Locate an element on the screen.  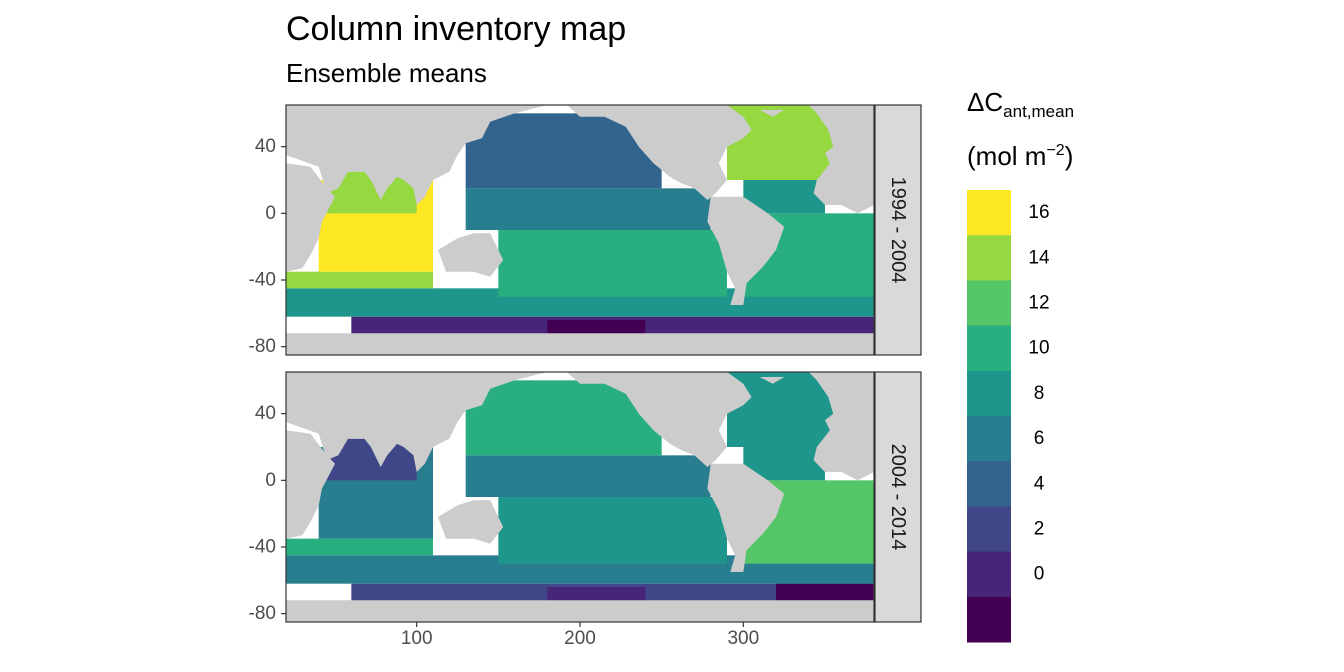
chart-title: Column inventory map is located at coordinates (456, 29).